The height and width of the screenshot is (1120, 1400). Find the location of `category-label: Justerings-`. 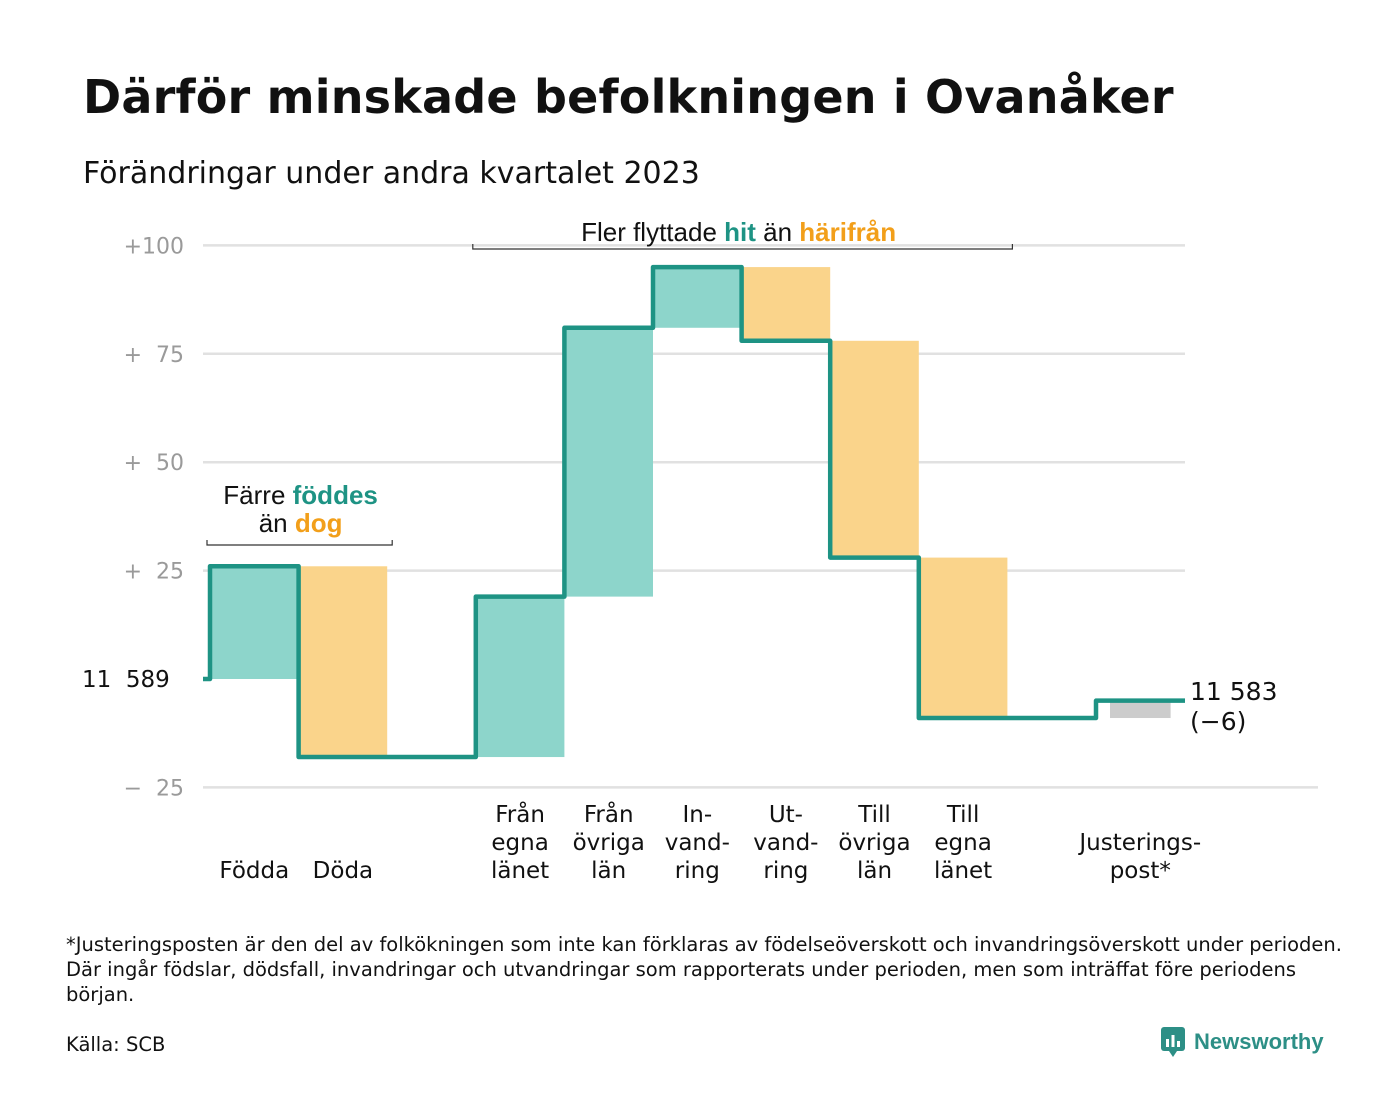

category-label: Justerings- is located at coordinates (1139, 843).